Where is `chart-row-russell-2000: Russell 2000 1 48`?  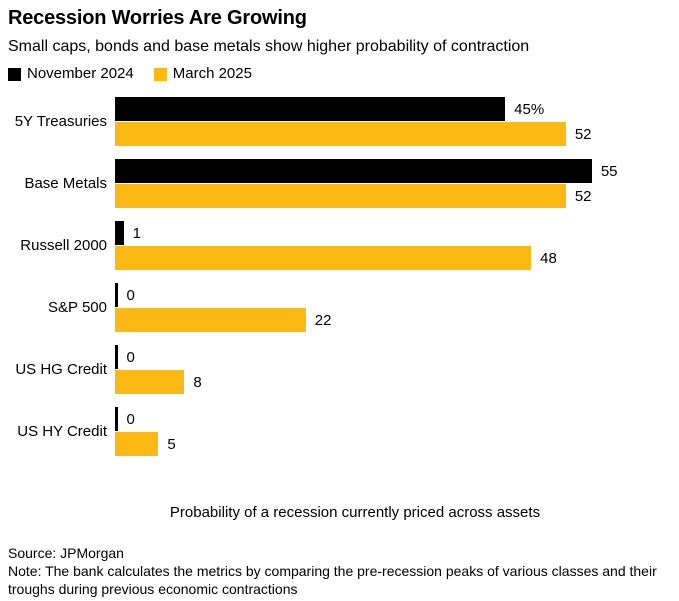 chart-row-russell-2000: Russell 2000 1 48 is located at coordinates (339, 245).